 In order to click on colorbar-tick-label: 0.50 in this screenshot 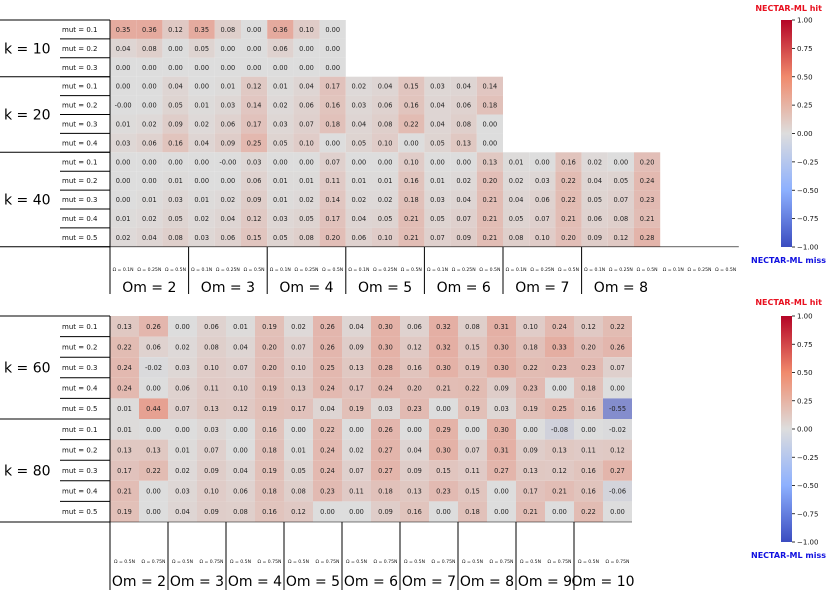, I will do `click(805, 77)`.